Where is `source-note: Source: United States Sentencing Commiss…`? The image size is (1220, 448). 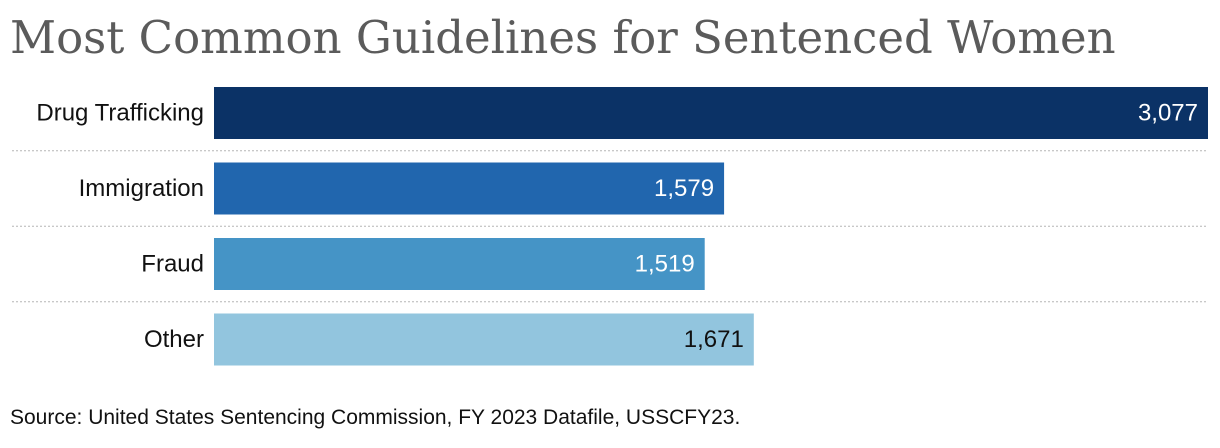
source-note: Source: United States Sentencing Commiss… is located at coordinates (375, 417).